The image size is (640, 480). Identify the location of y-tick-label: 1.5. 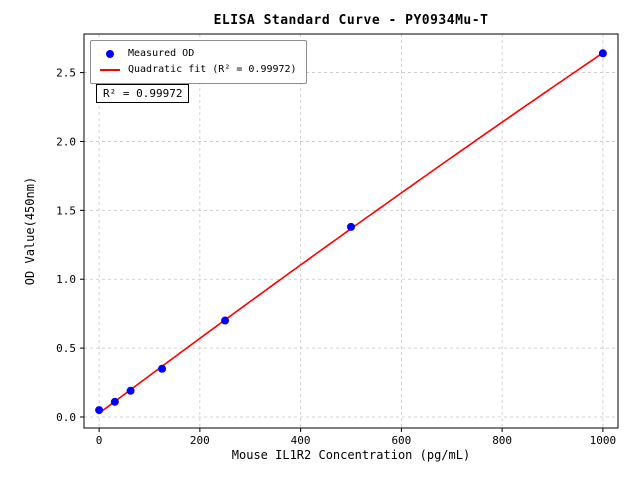
(66, 210).